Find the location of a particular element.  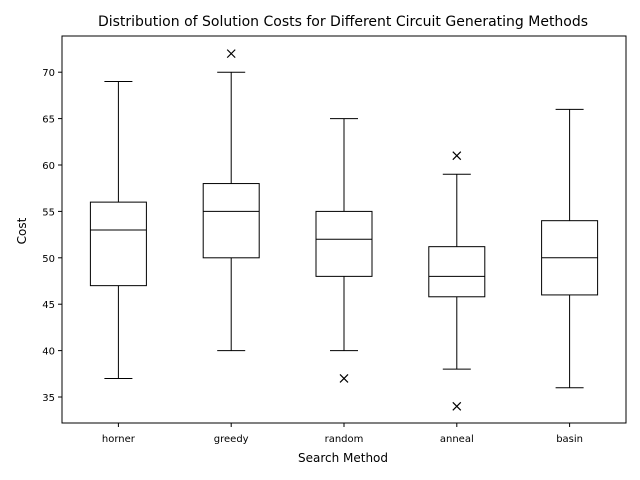

y-tick-label: 50 is located at coordinates (48, 259).